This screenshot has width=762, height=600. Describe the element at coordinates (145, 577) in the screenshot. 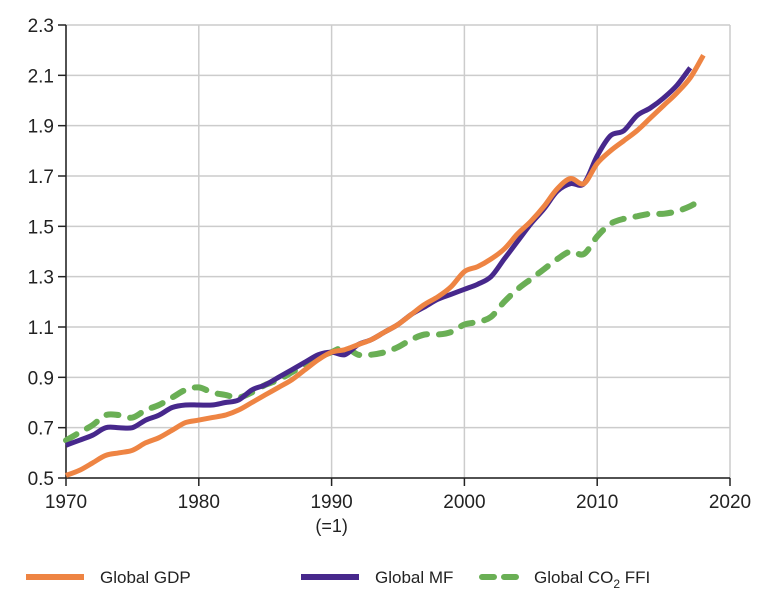

I see `legend-label: Global GDP` at that location.